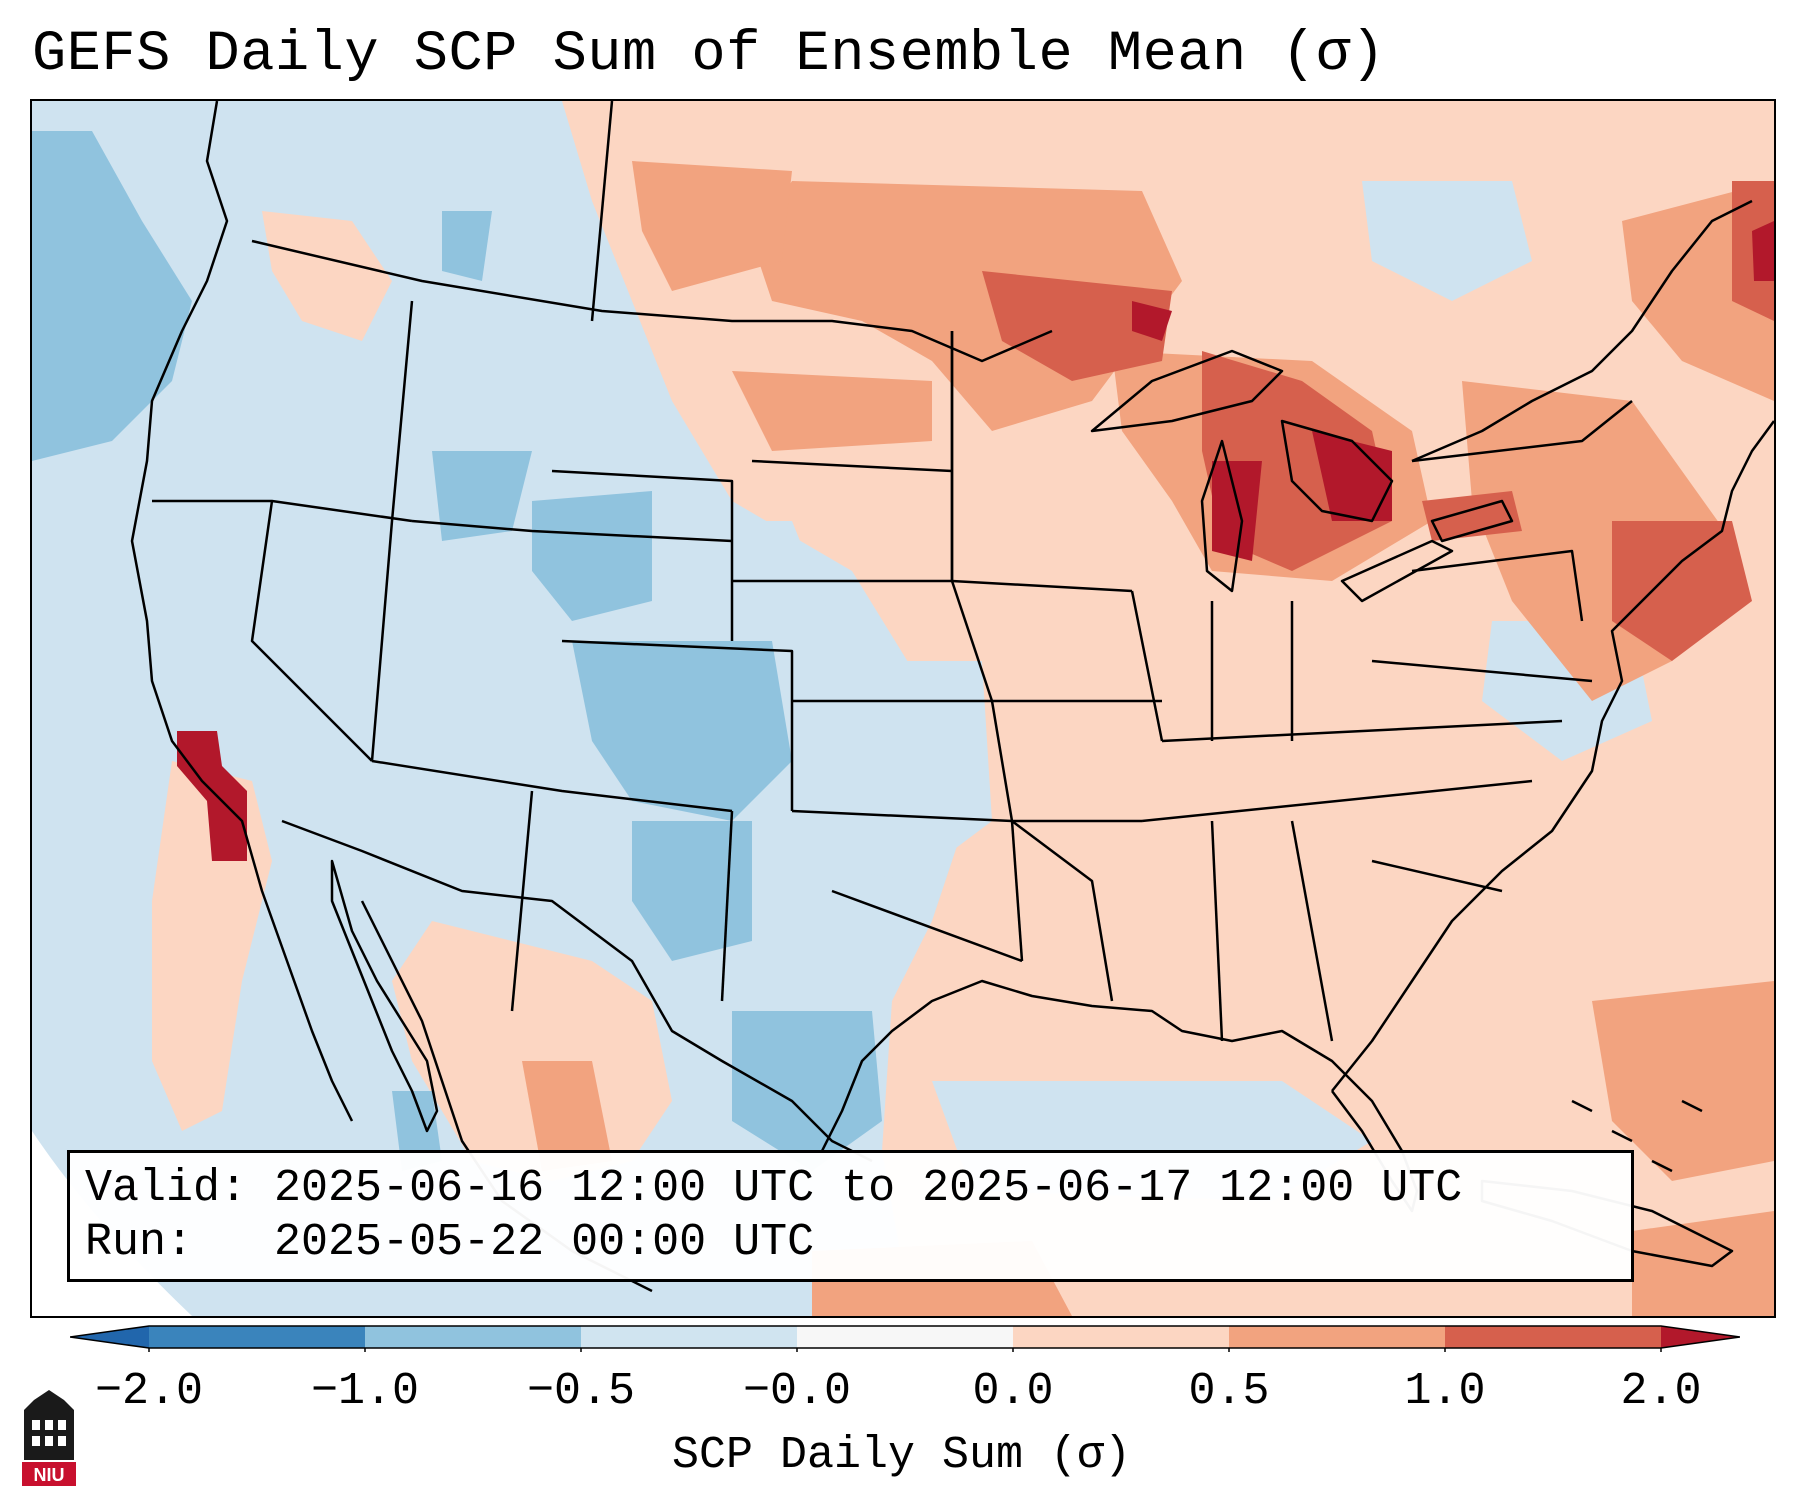 The width and height of the screenshot is (1803, 1506). I want to click on state-line-idaho, so click(392, 531).